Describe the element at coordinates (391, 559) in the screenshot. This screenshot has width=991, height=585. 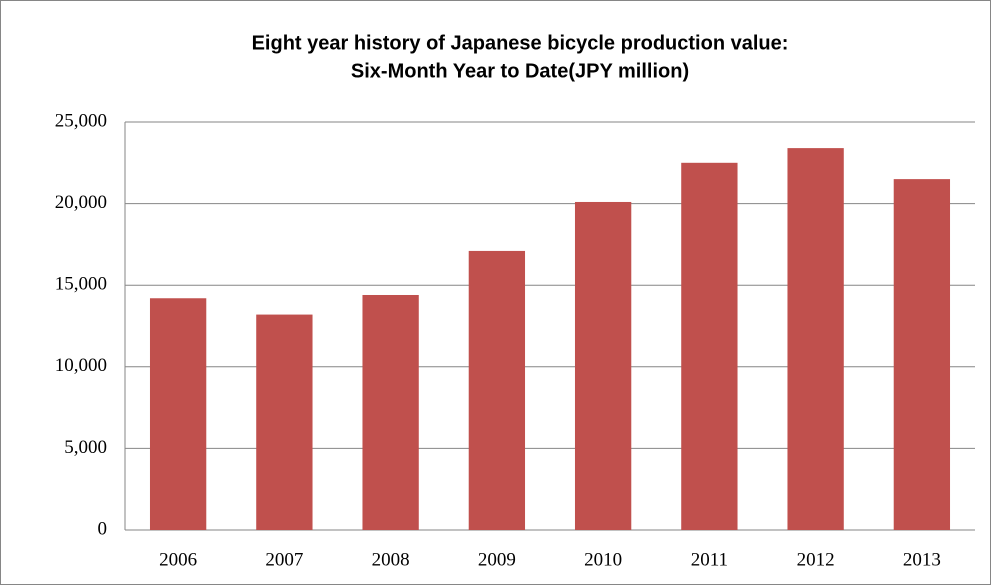
I see `x-tick-label: 2008` at that location.